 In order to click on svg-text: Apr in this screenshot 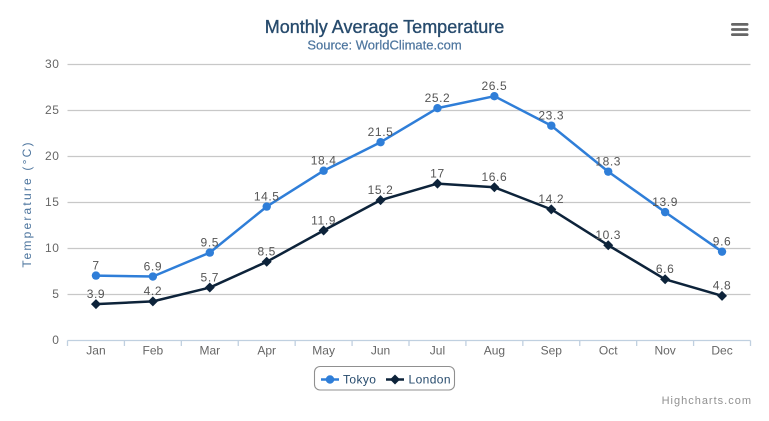, I will do `click(266, 351)`.